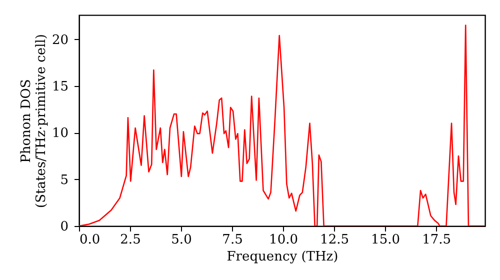 The height and width of the screenshot is (280, 500). Describe the element at coordinates (181, 240) in the screenshot. I see `x-tick-label: 5.0` at that location.